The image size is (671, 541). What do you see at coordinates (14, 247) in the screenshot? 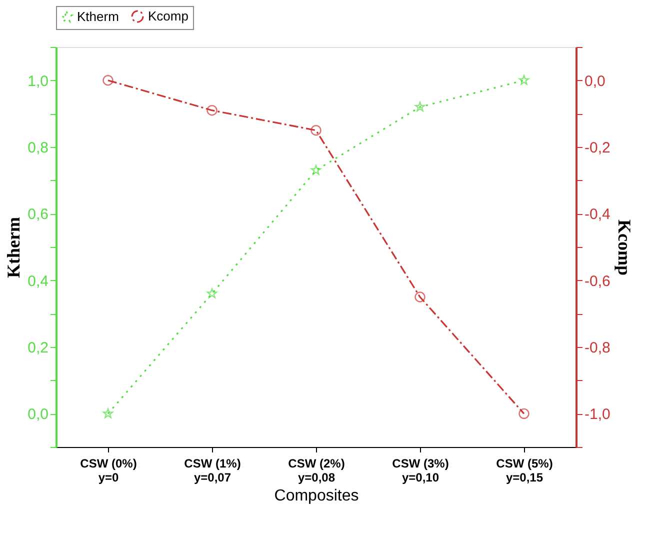
I see `y-axis-title: Ktherm` at bounding box center [14, 247].